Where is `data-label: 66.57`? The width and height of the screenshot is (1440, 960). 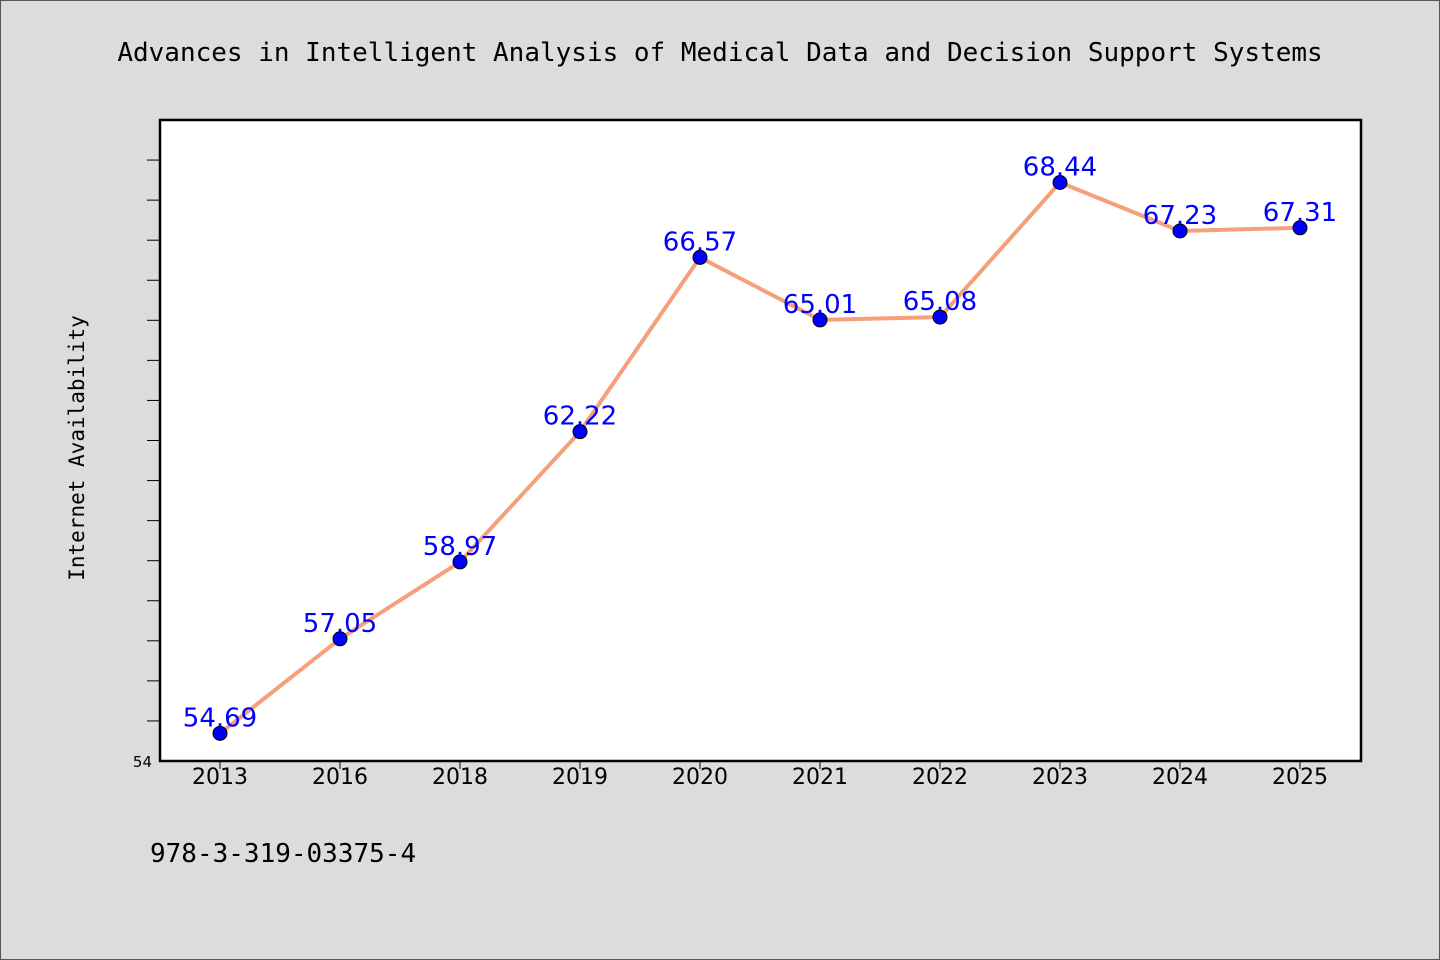 data-label: 66.57 is located at coordinates (700, 242).